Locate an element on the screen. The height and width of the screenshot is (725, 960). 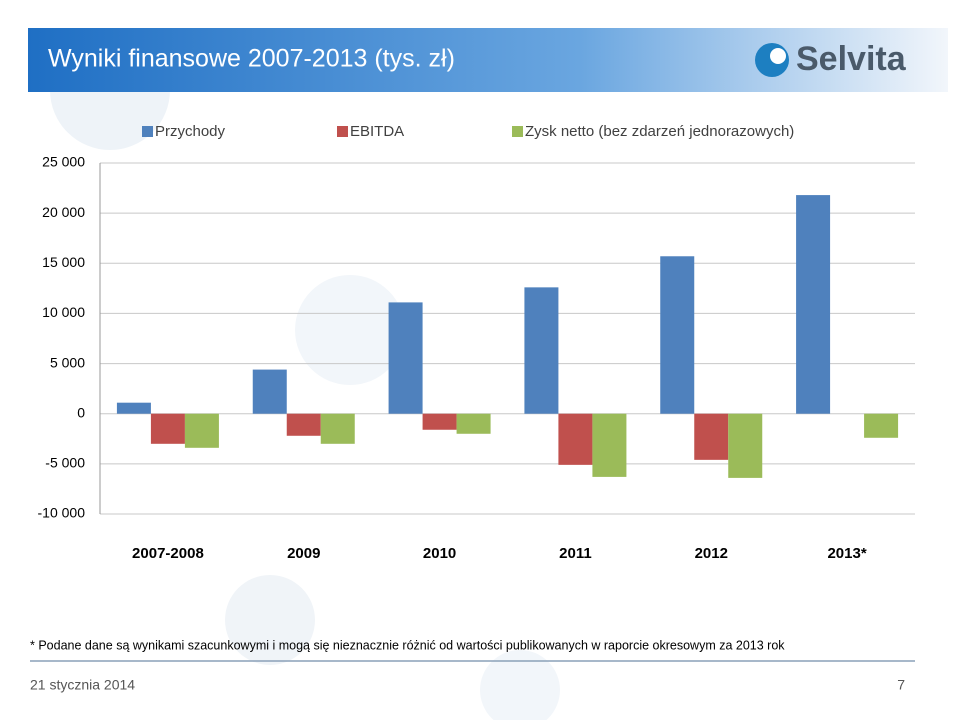
x-tick-label: 2007-2008 is located at coordinates (168, 553).